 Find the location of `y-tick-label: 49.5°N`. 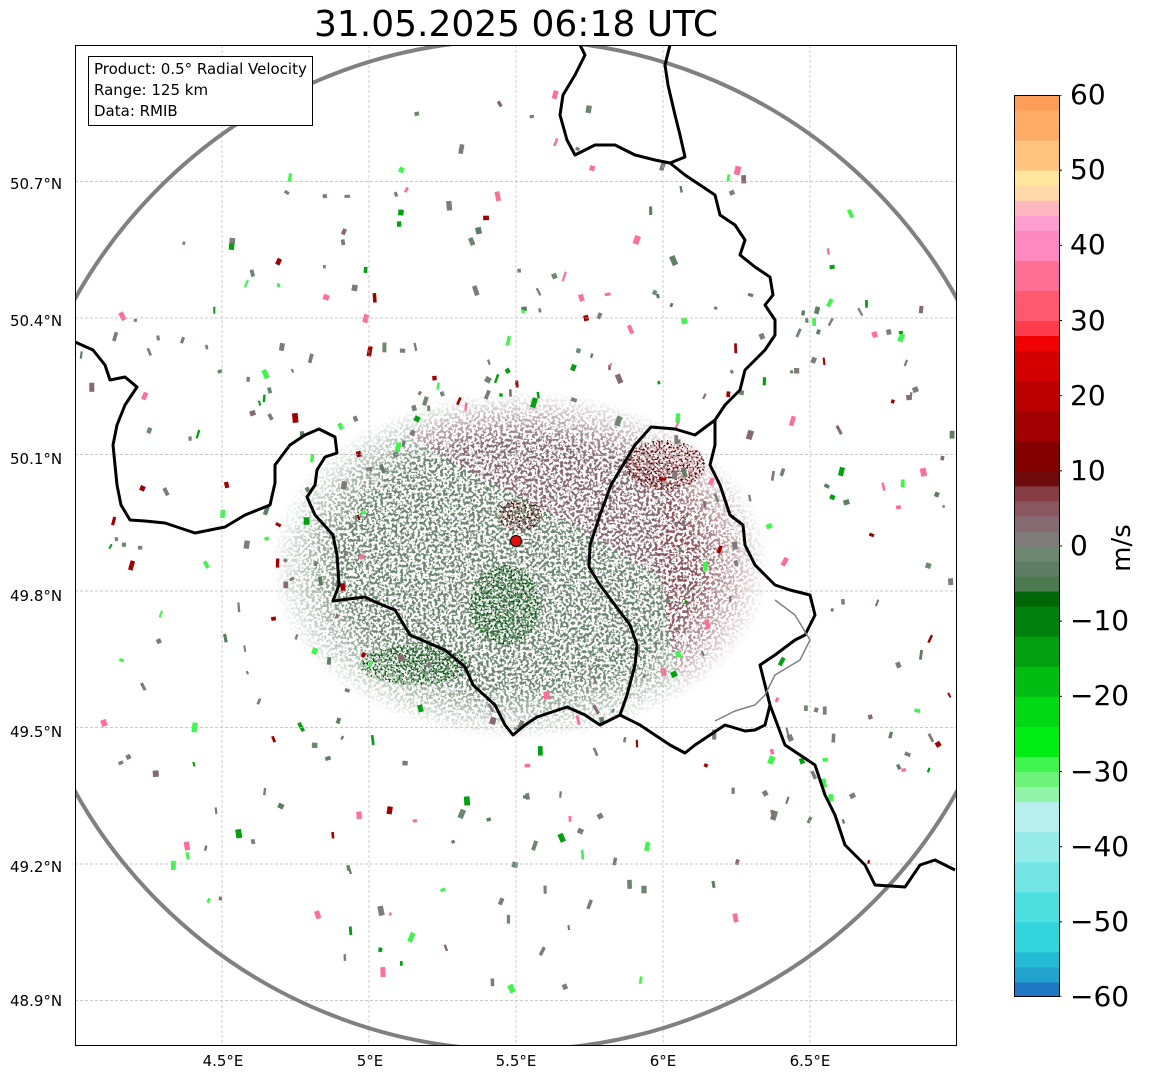

y-tick-label: 49.5°N is located at coordinates (36, 732).